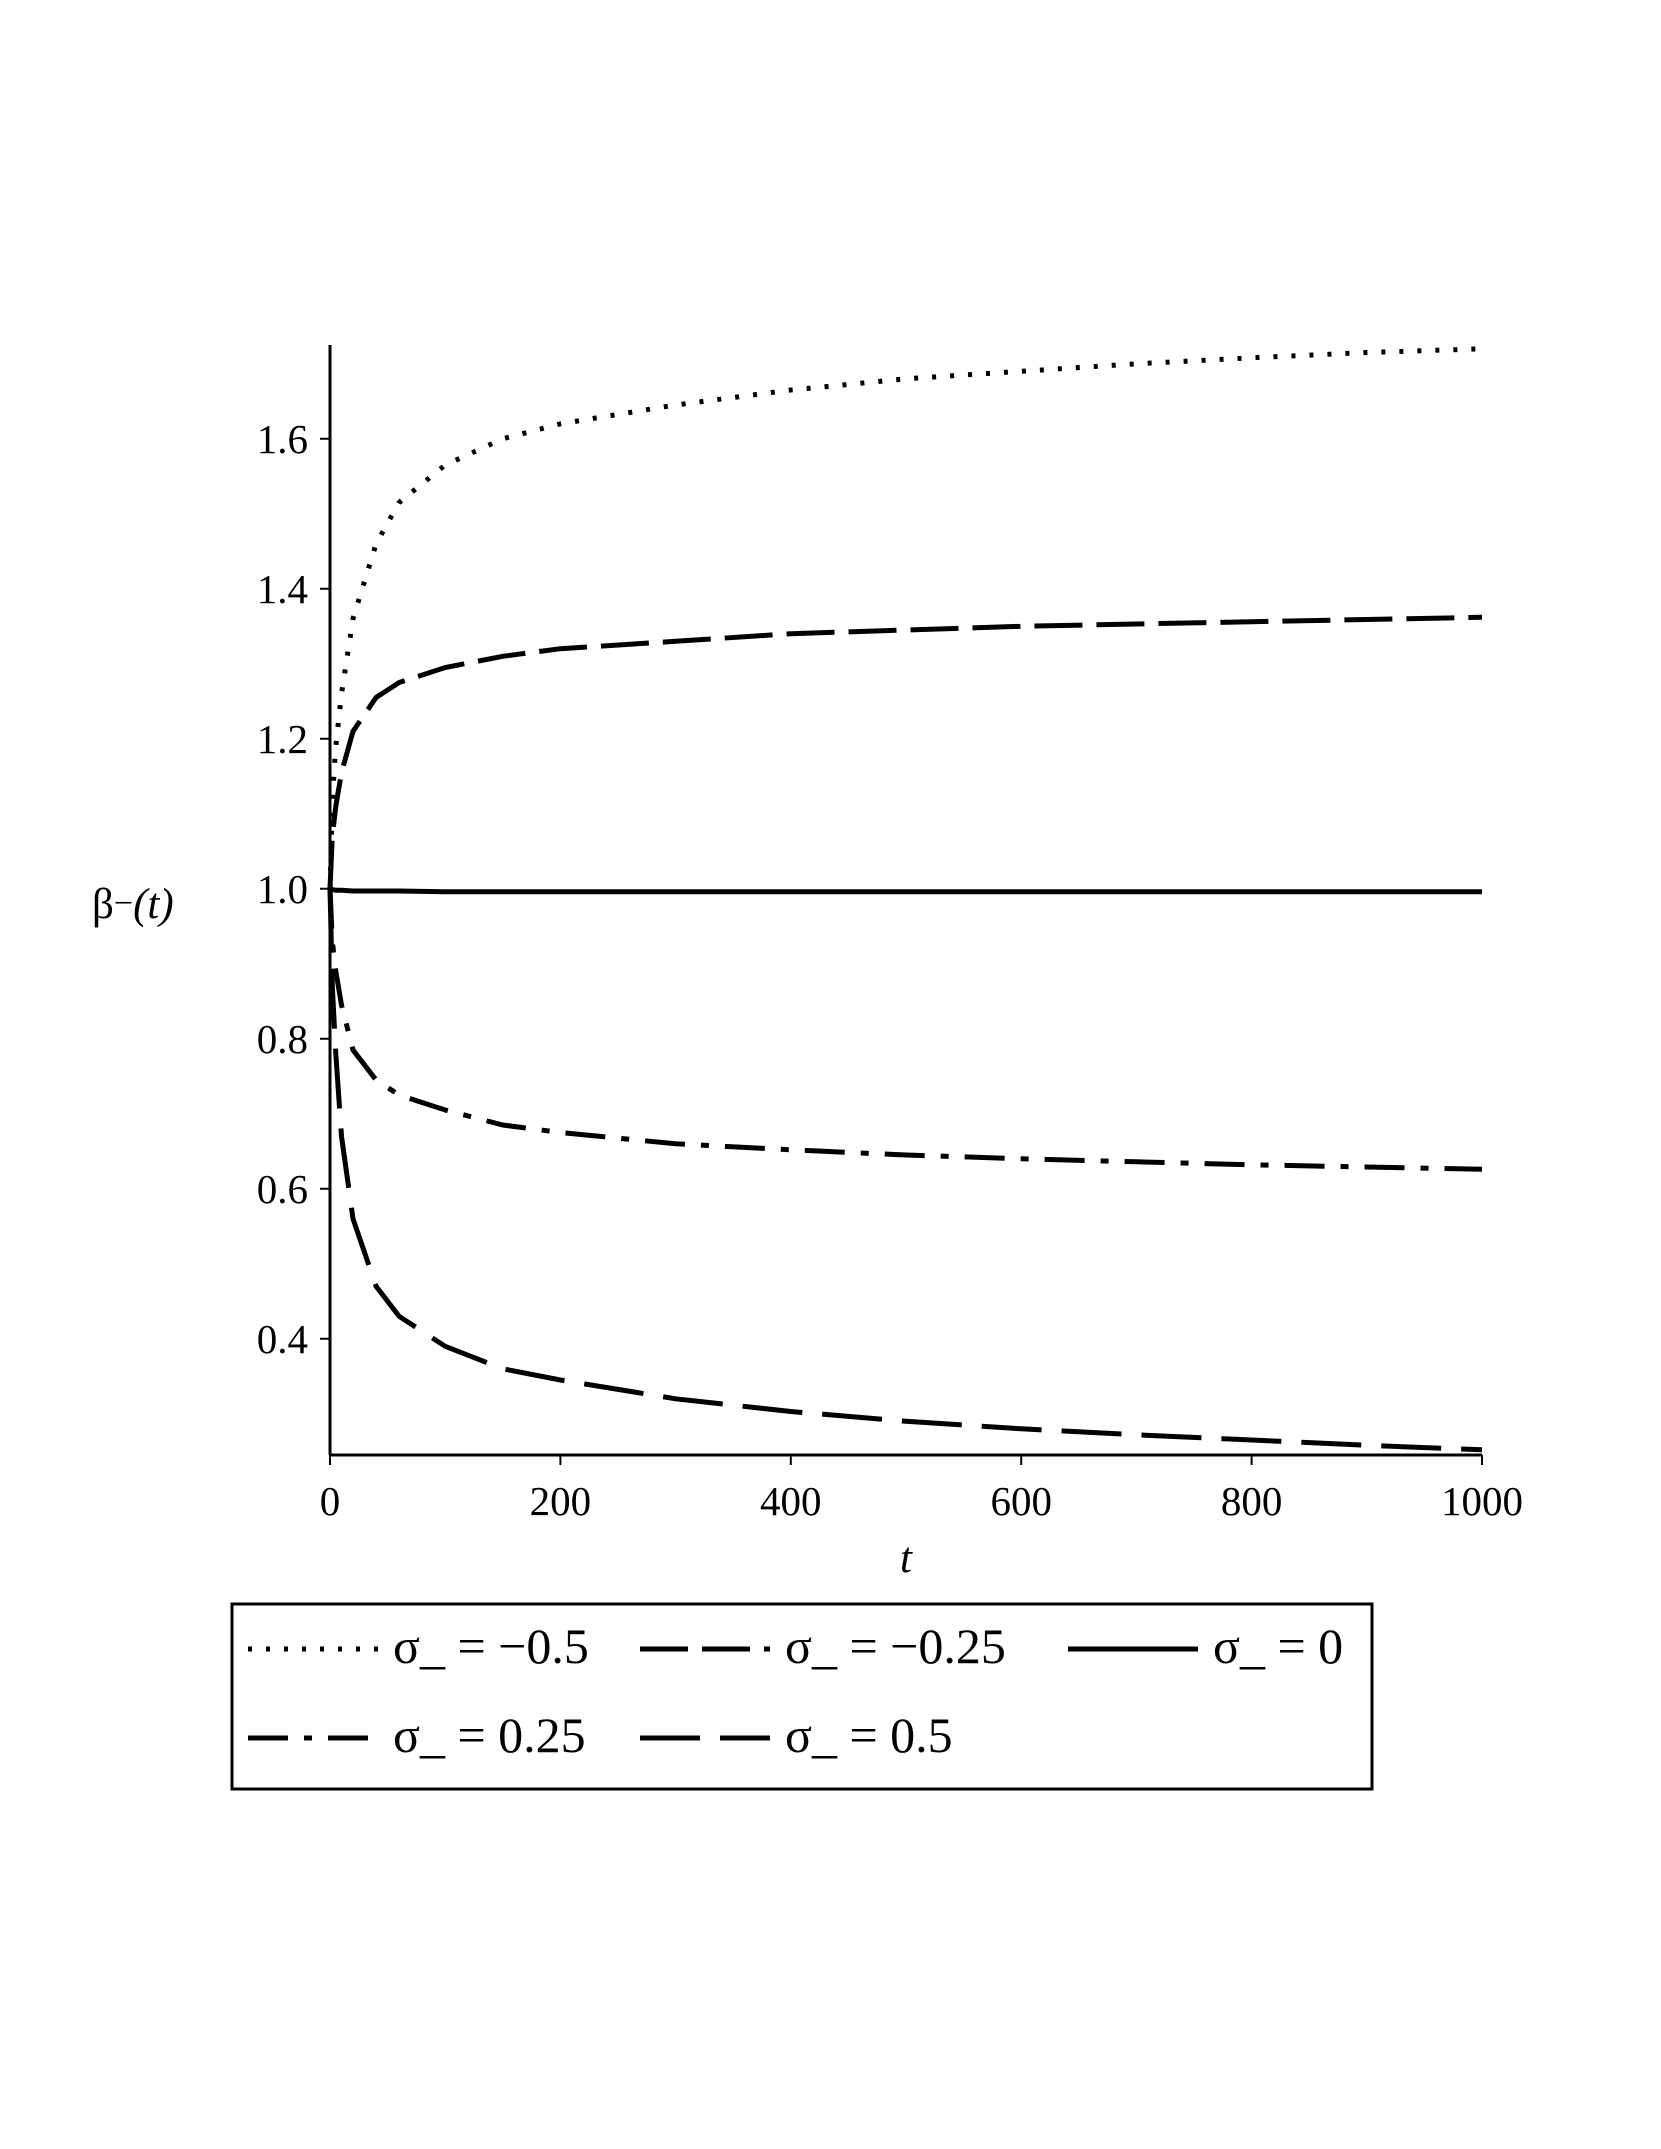 The image size is (1661, 2149). I want to click on x-tick-label: 600, so click(1021, 1501).